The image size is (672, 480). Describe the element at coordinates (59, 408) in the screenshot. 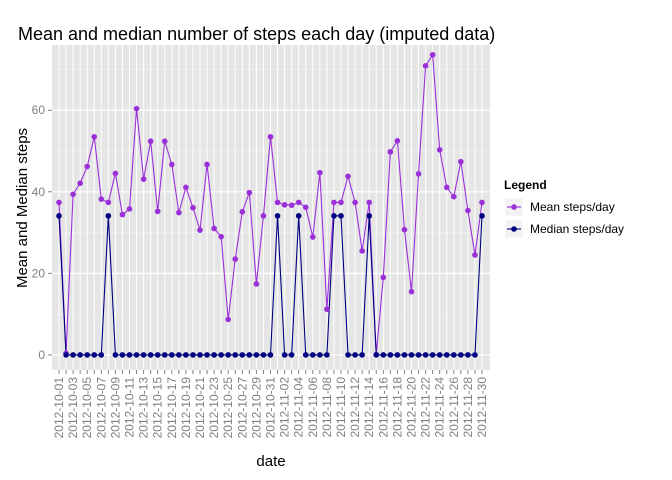

I see `x-tick-label: 2012-10-01` at that location.